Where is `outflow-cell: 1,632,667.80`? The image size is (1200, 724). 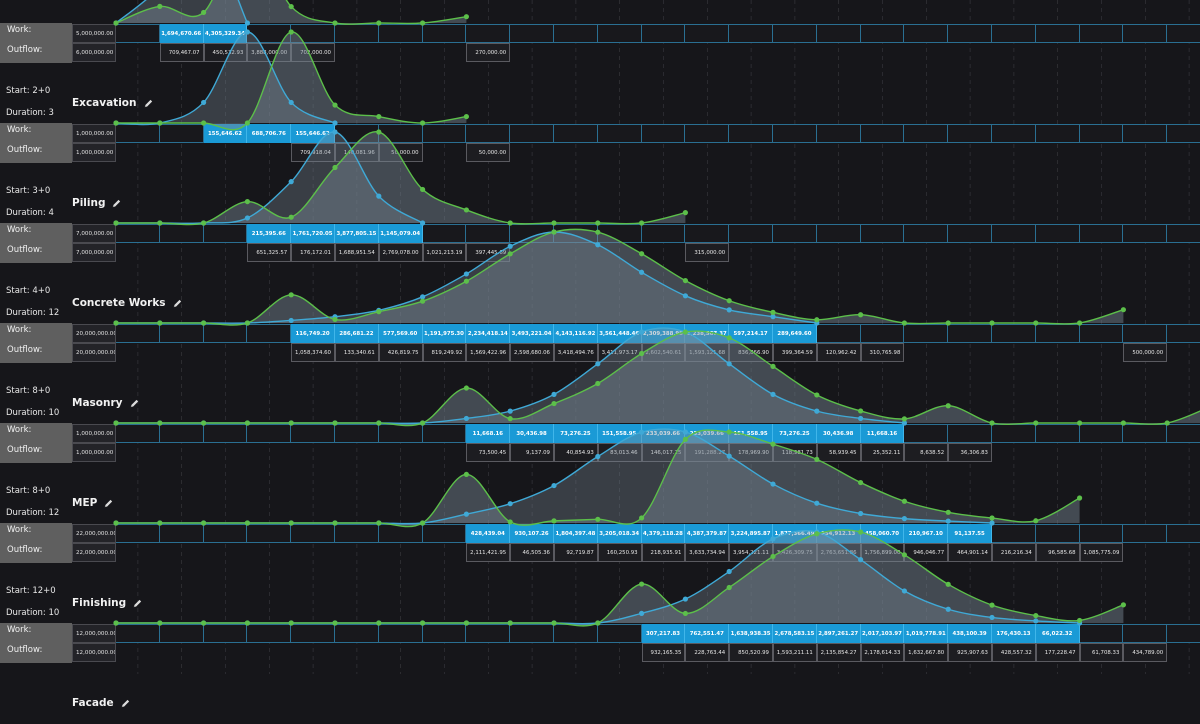 outflow-cell: 1,632,667.80 is located at coordinates (926, 652).